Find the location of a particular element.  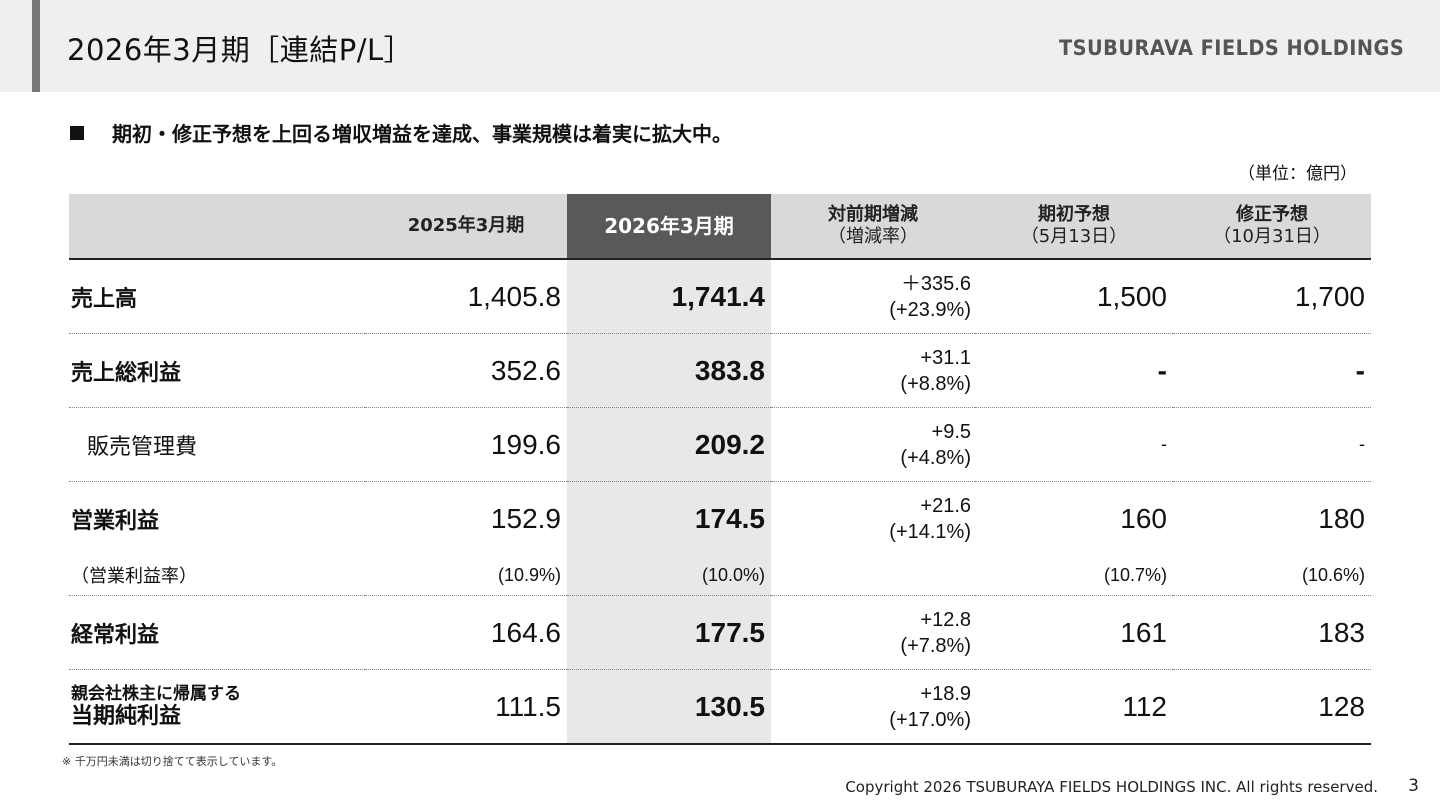

change-rate: (+14.1%) is located at coordinates (930, 531).